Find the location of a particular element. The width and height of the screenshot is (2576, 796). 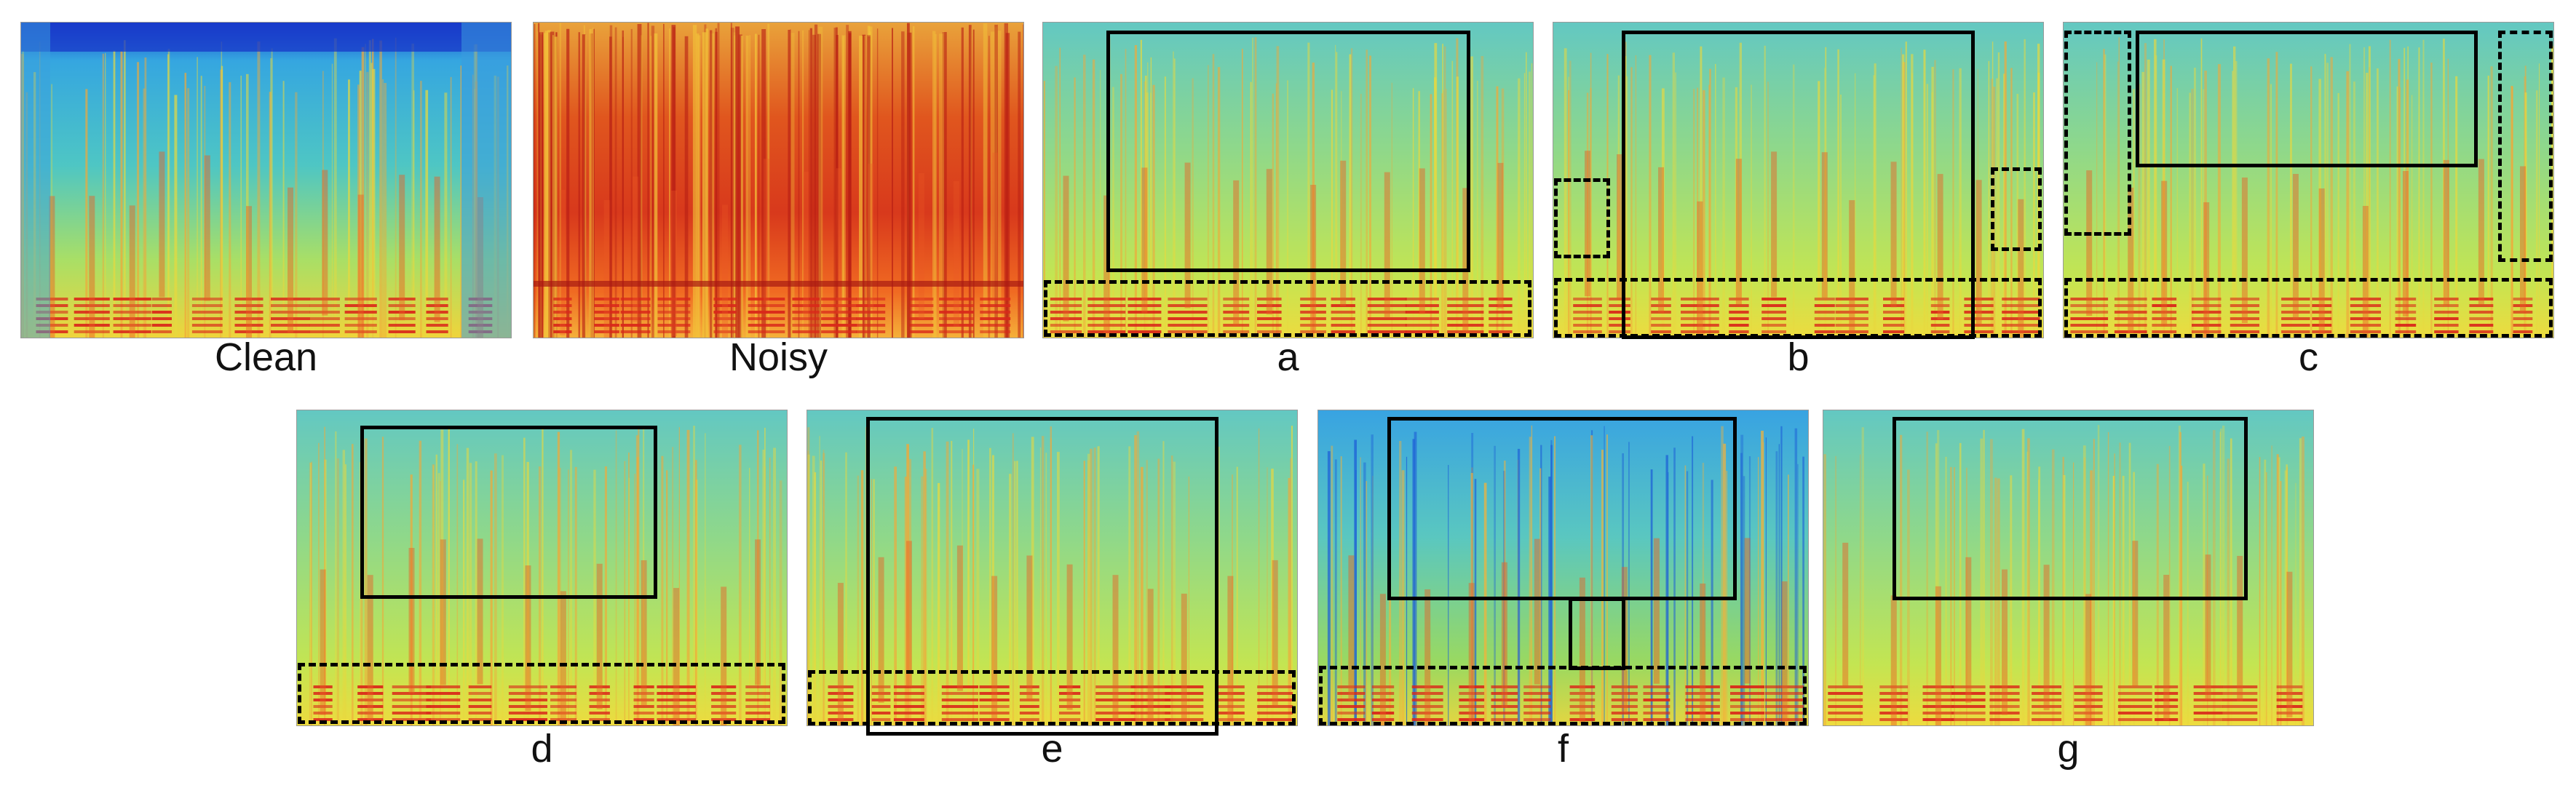

panel-label: e is located at coordinates (1052, 749).